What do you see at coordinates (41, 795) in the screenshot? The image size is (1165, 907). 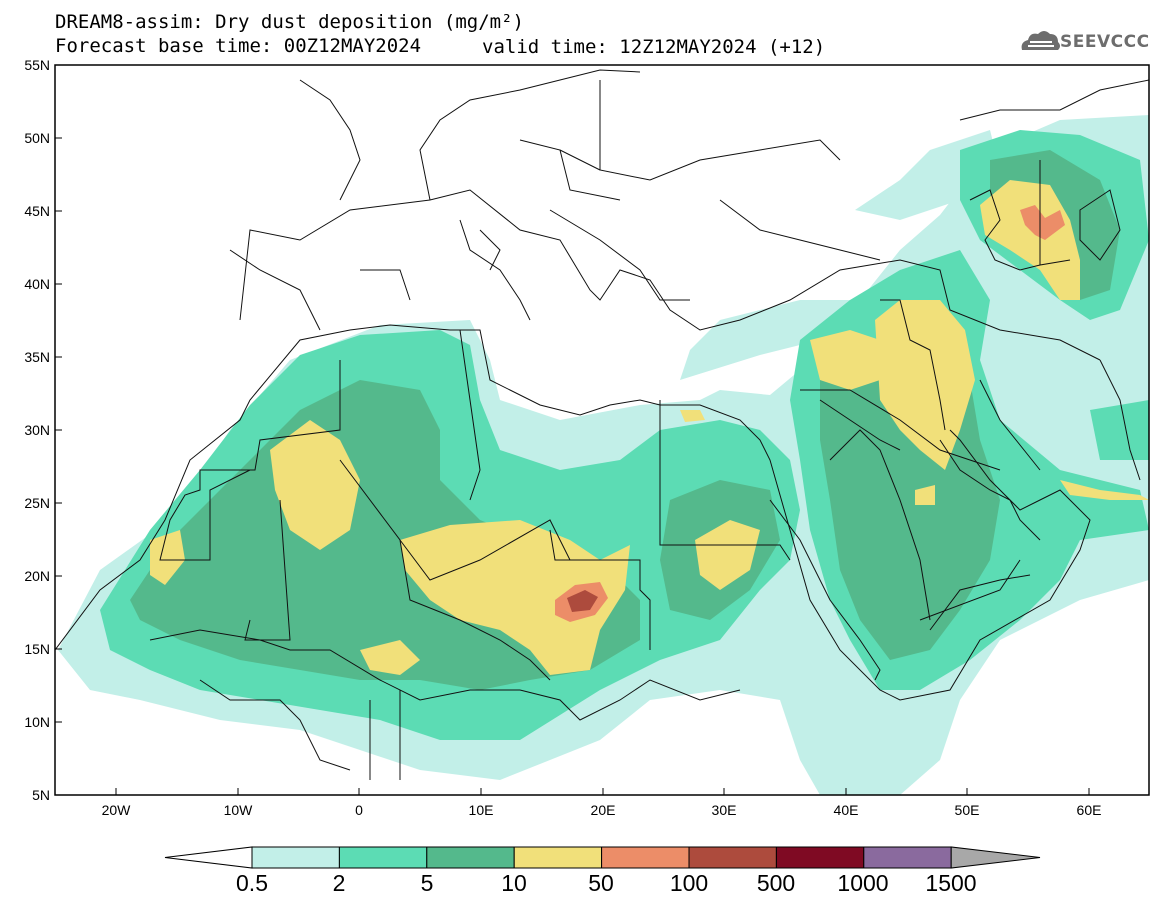 I see `lat-label: 5N` at bounding box center [41, 795].